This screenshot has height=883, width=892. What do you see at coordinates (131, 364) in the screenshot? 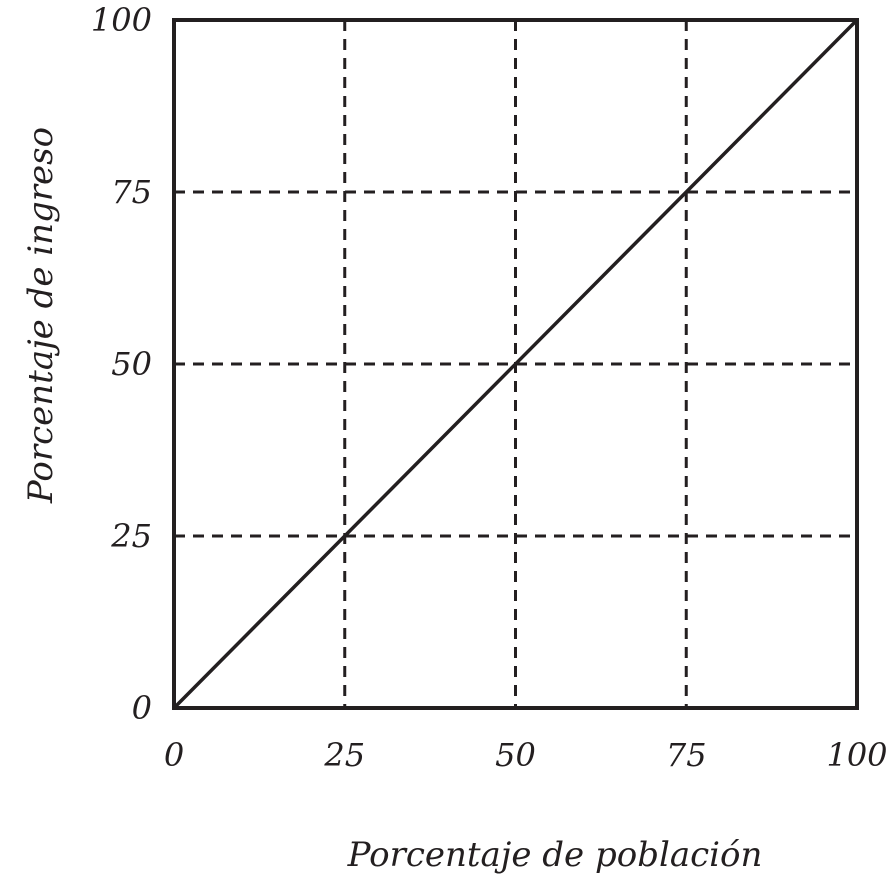
I see `y-tick-label-50: 50` at bounding box center [131, 364].